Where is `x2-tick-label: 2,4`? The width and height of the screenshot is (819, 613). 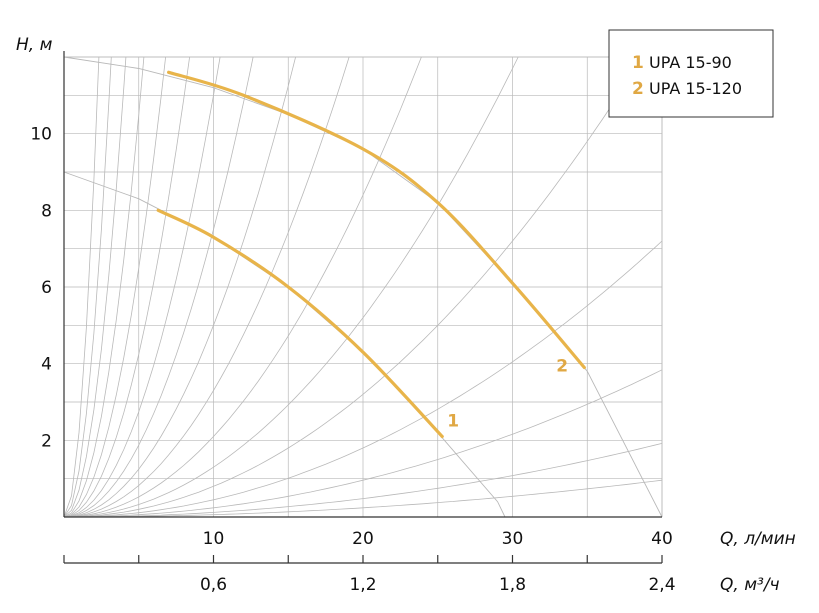
x2-tick-label: 2,4 is located at coordinates (661, 585).